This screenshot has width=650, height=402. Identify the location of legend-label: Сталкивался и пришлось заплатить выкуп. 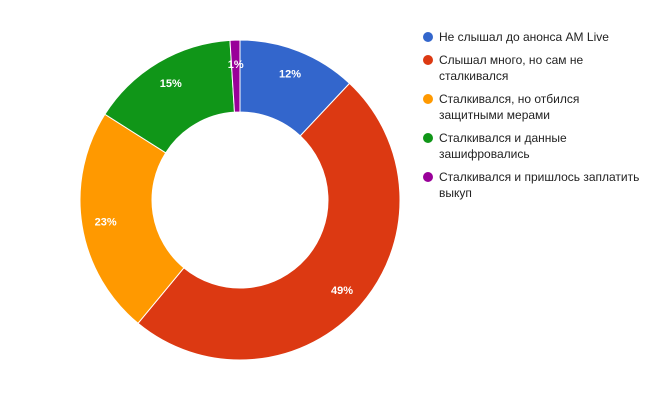
(539, 185).